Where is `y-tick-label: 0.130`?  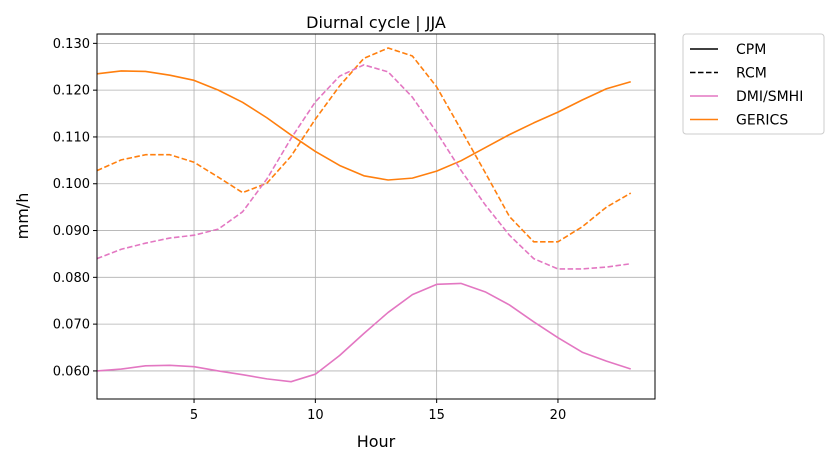
y-tick-label: 0.130 is located at coordinates (71, 44).